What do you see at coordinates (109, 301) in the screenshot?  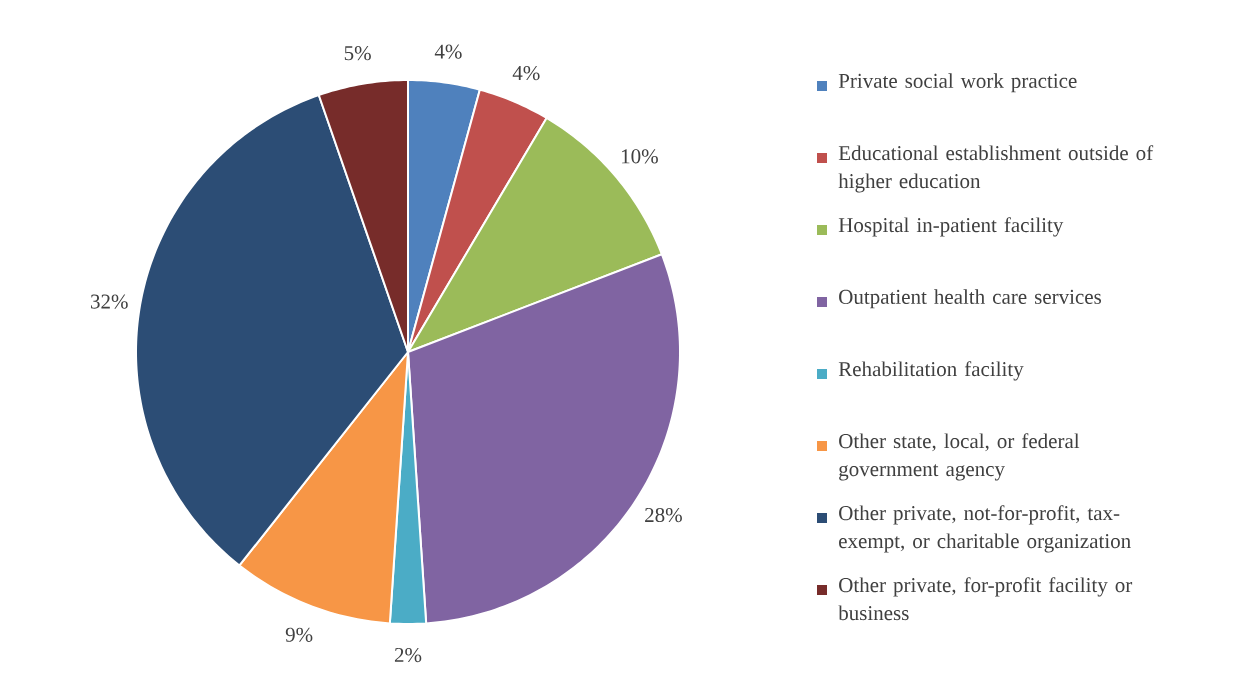 I see `data-label: 32%` at bounding box center [109, 301].